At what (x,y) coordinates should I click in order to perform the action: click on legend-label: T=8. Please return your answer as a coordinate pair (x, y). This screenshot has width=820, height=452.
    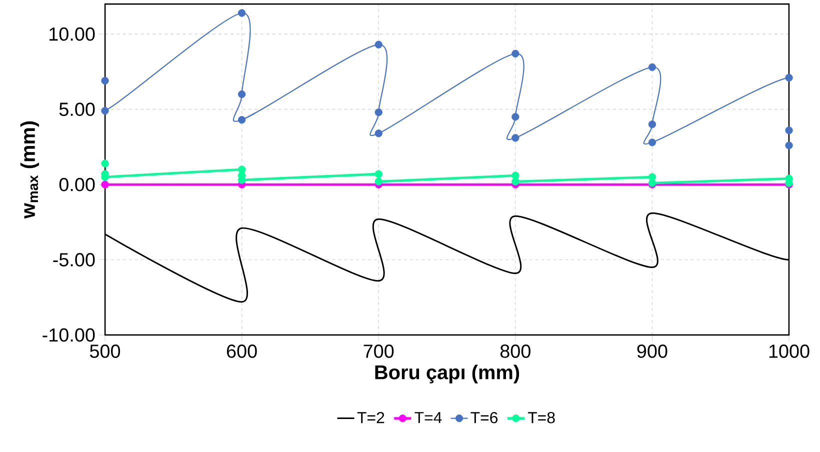
    Looking at the image, I should click on (541, 418).